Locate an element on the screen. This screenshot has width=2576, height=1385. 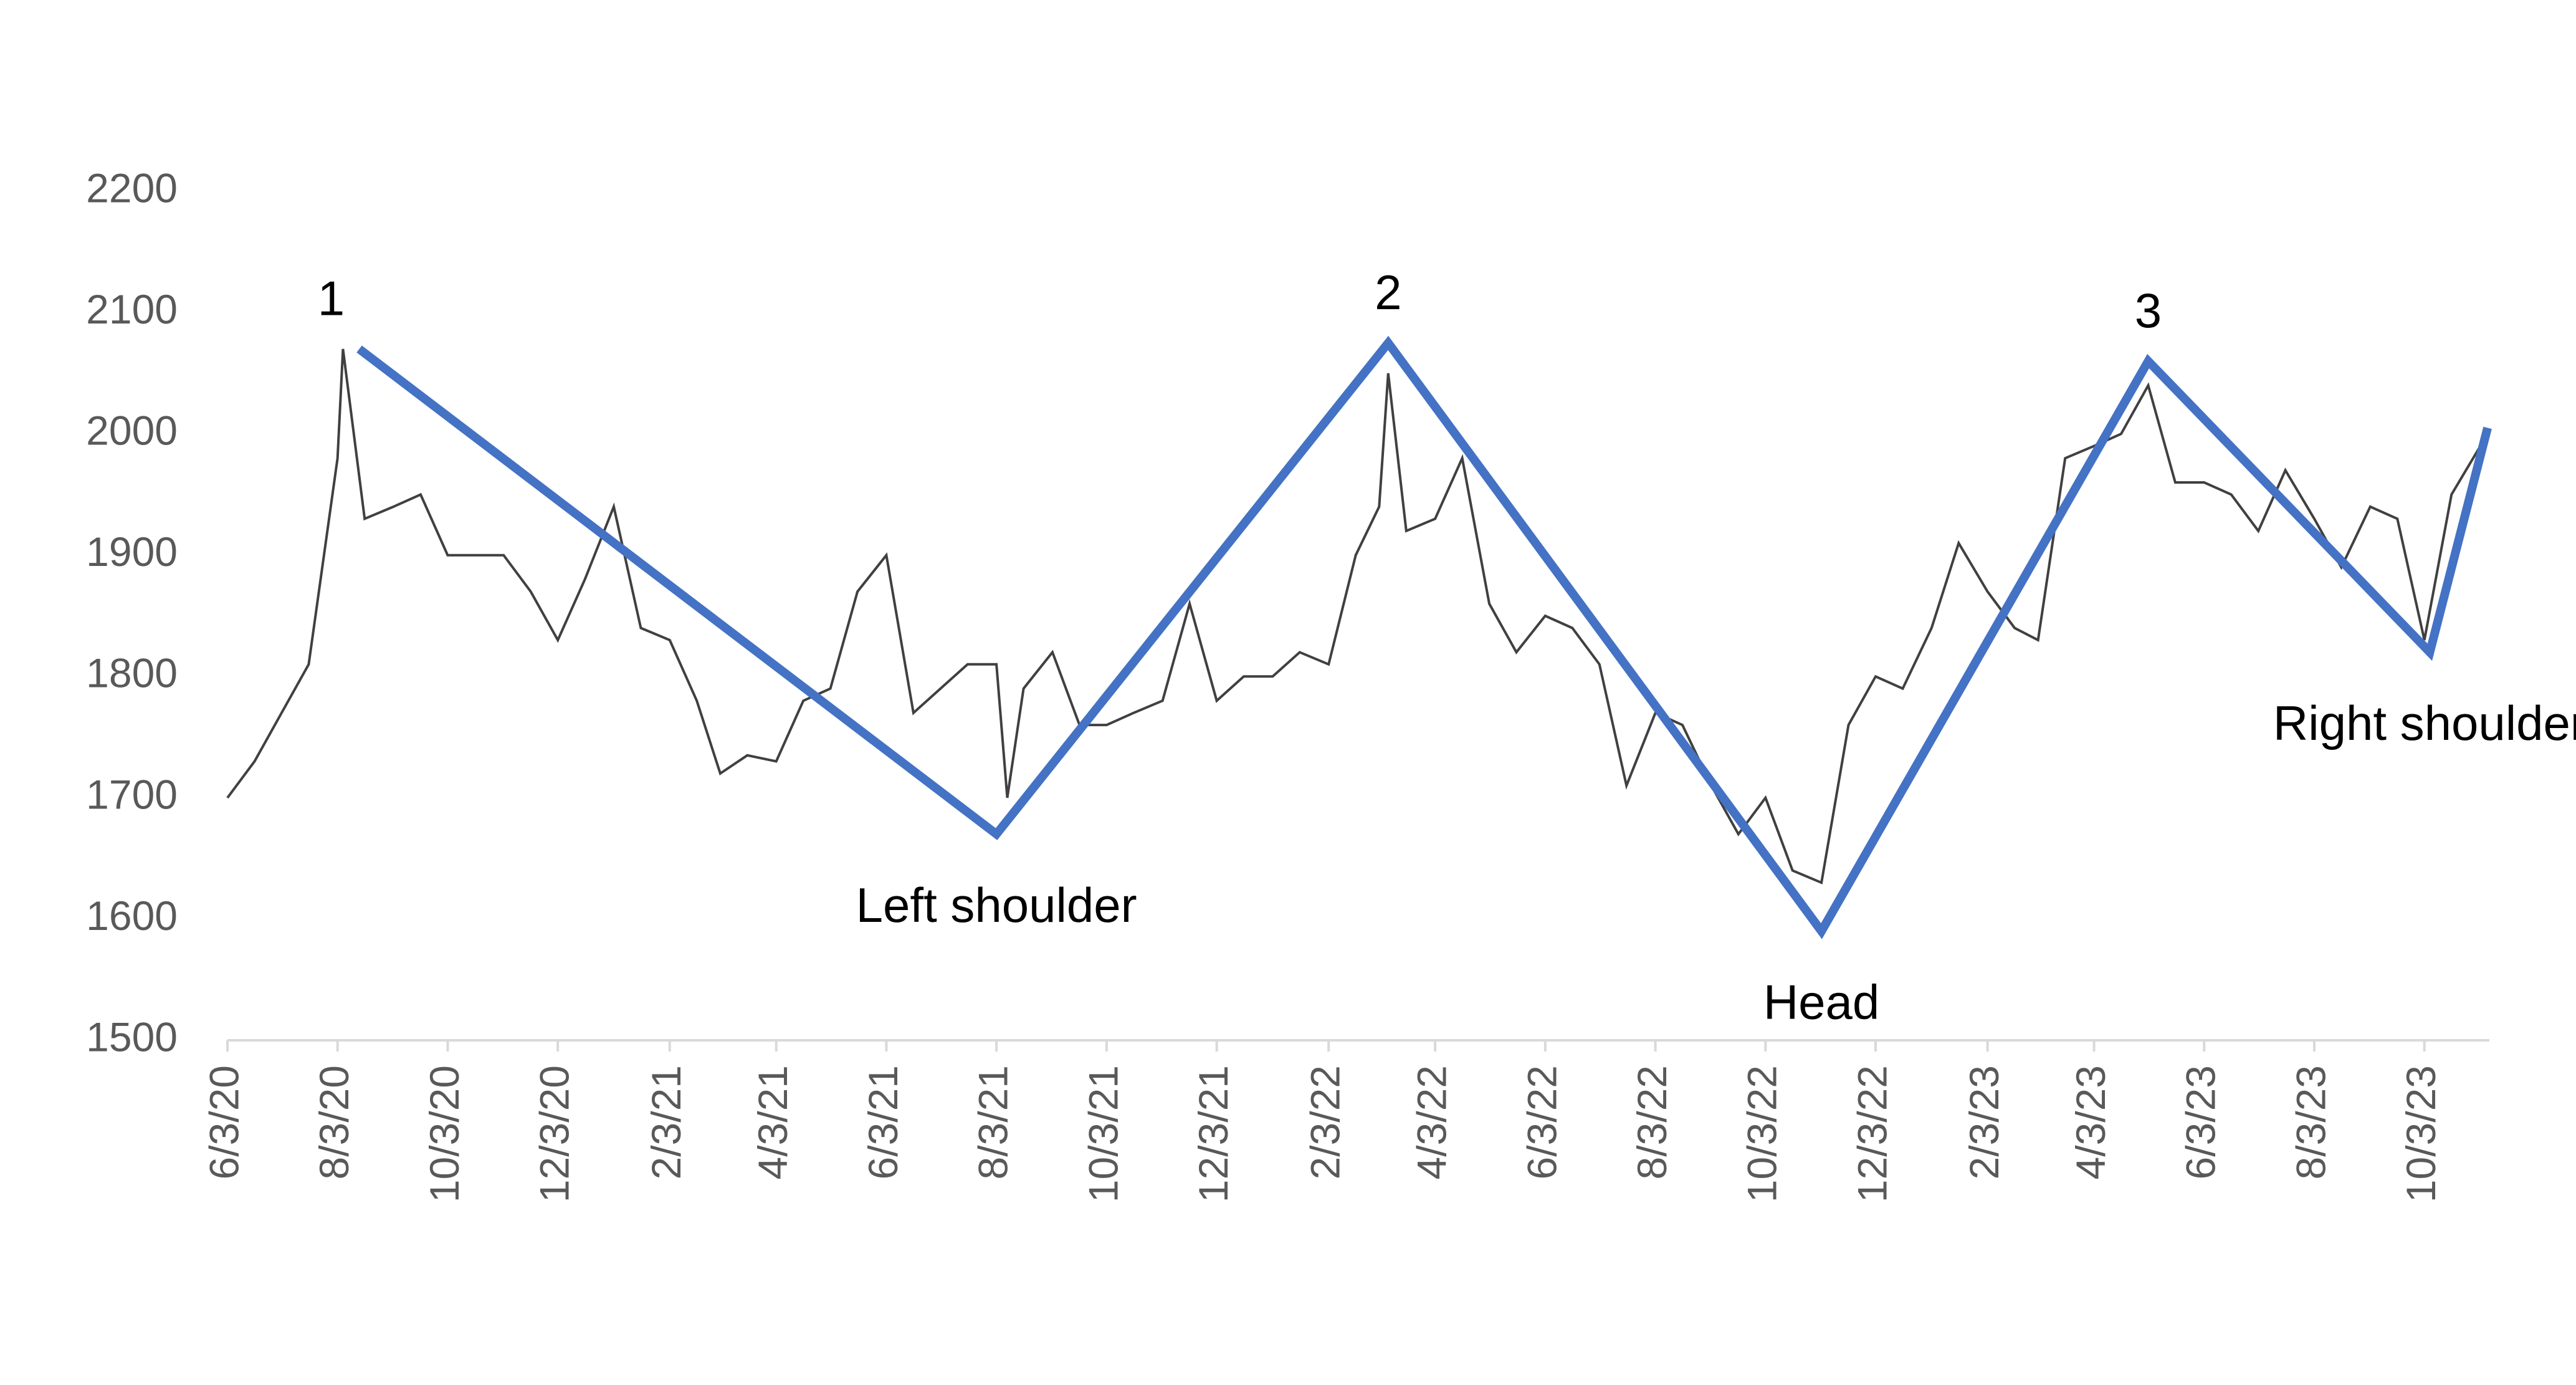
annotation: Left shoulder is located at coordinates (996, 905).